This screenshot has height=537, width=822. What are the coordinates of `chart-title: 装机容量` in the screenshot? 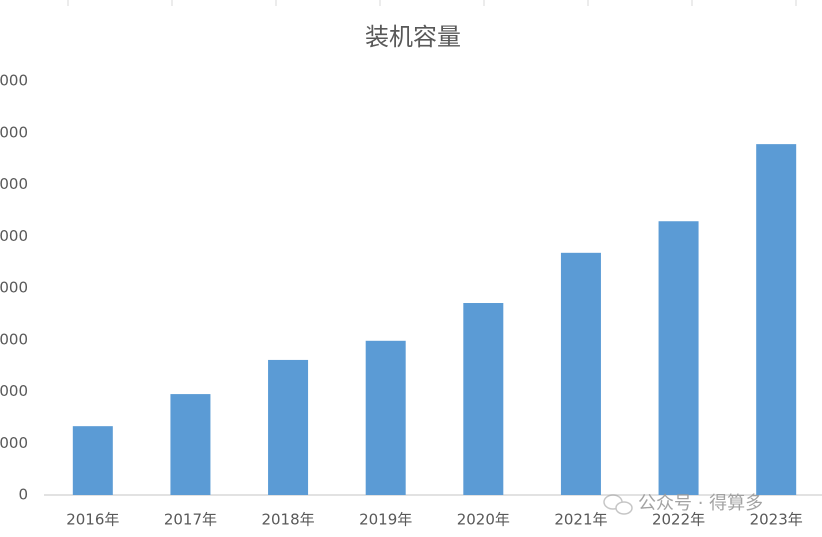 It's located at (413, 37).